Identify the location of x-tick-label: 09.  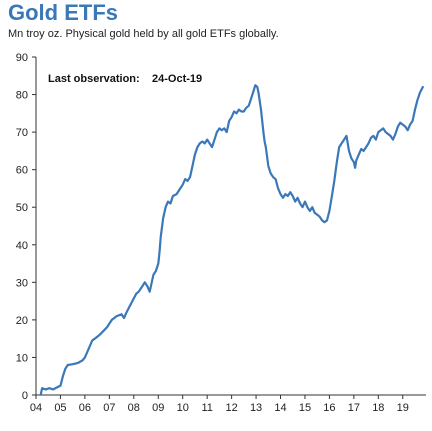
(158, 408).